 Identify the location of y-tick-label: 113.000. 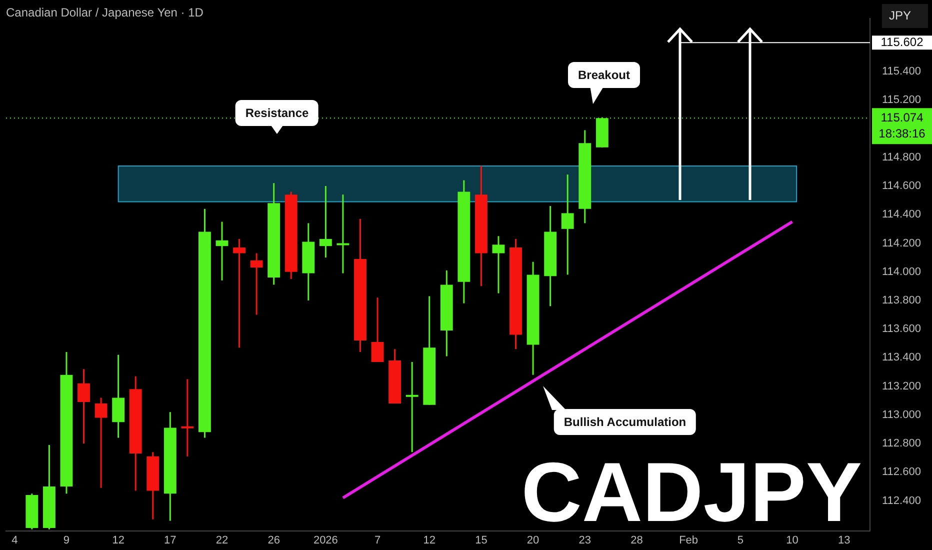
(901, 414).